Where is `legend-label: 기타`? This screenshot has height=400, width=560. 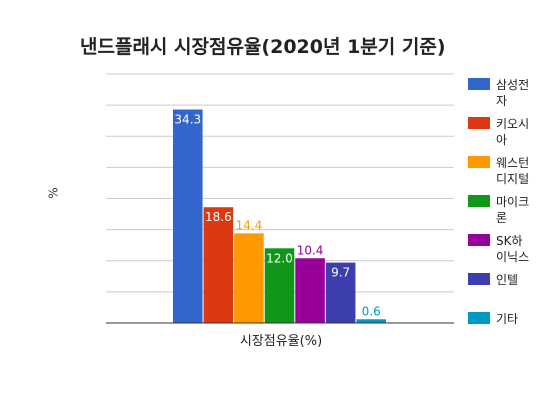
legend-label: 기타 is located at coordinates (507, 319).